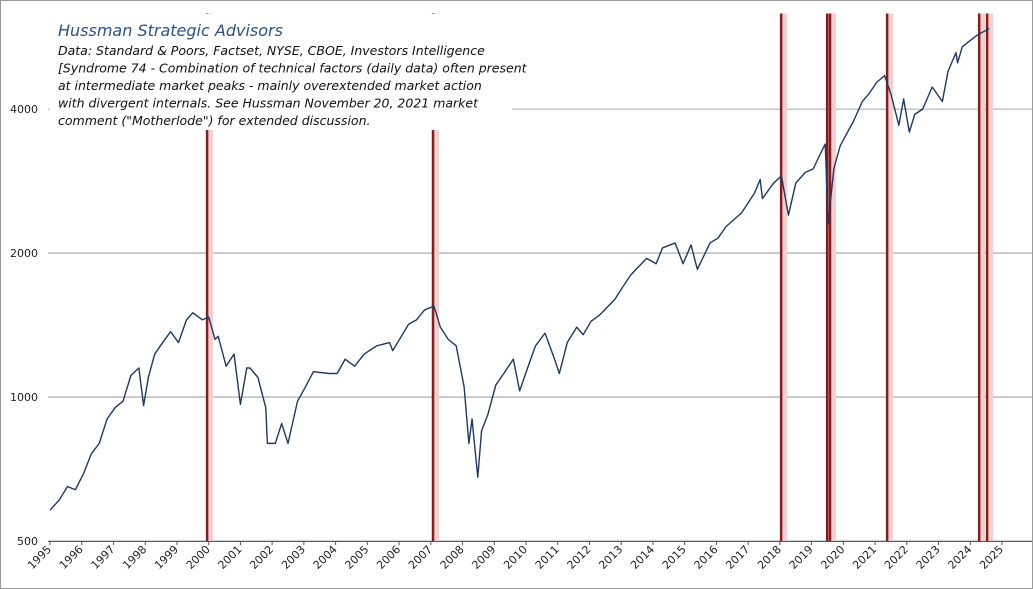 The height and width of the screenshot is (589, 1033). What do you see at coordinates (170, 30) in the screenshot?
I see `chart-title: Hussman Strategic Advisors` at bounding box center [170, 30].